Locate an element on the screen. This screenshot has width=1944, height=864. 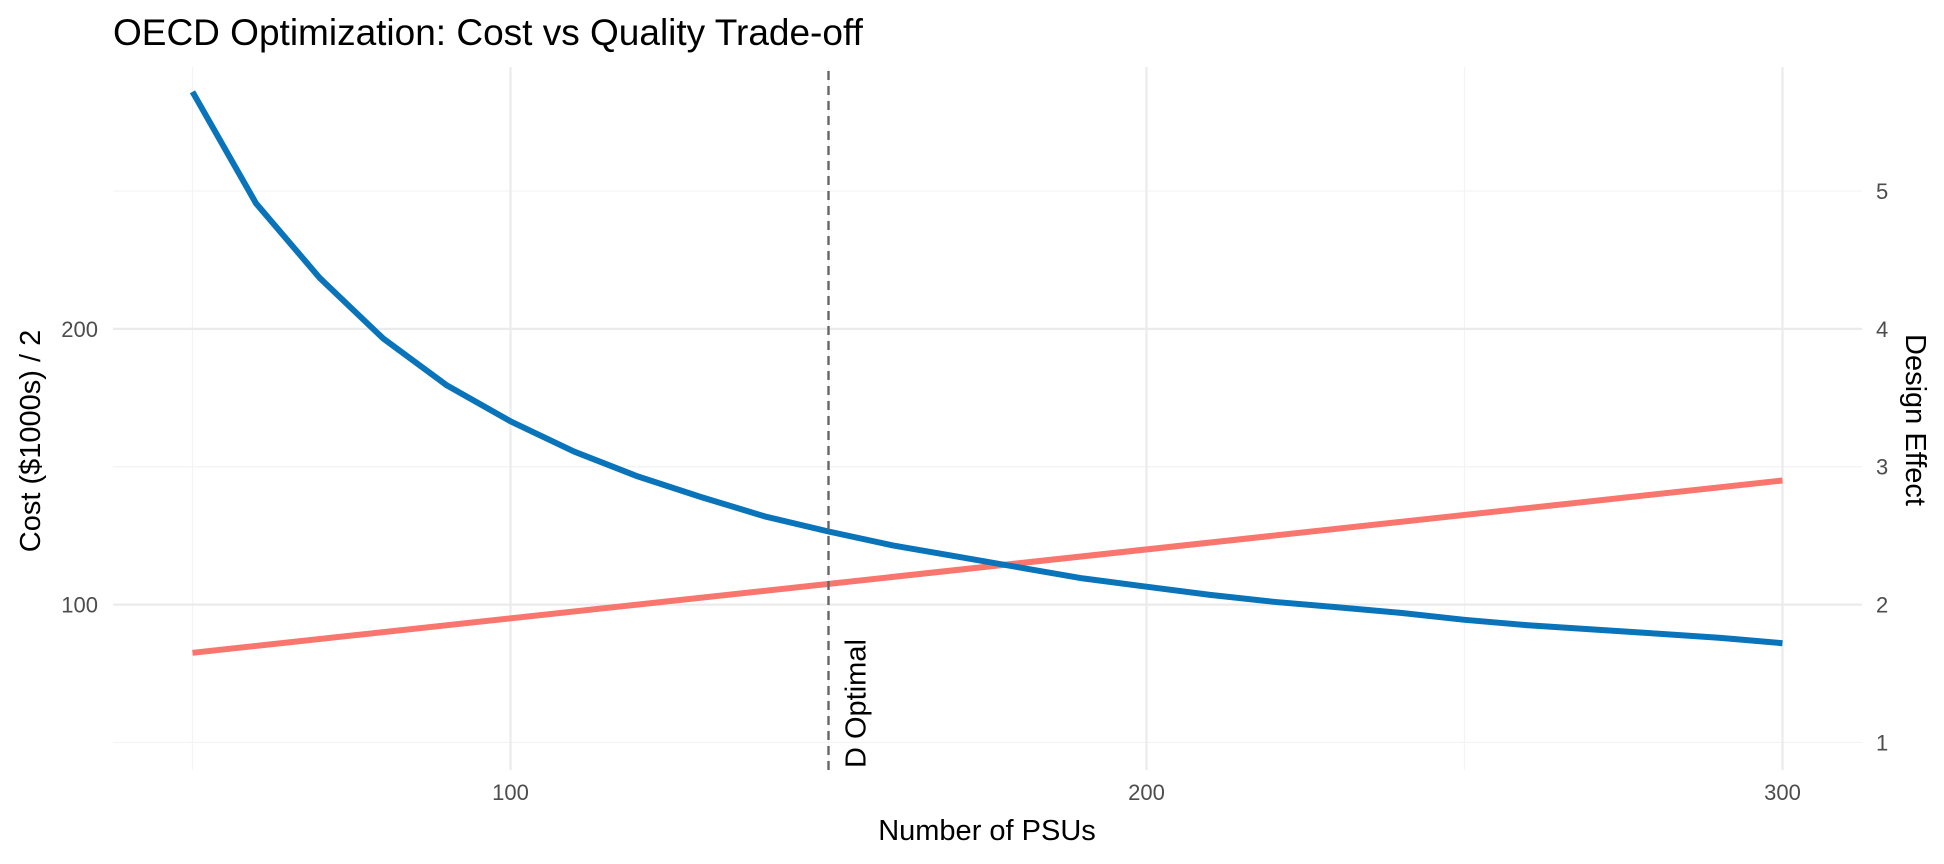
x-tick-label: 200 is located at coordinates (1146, 792).